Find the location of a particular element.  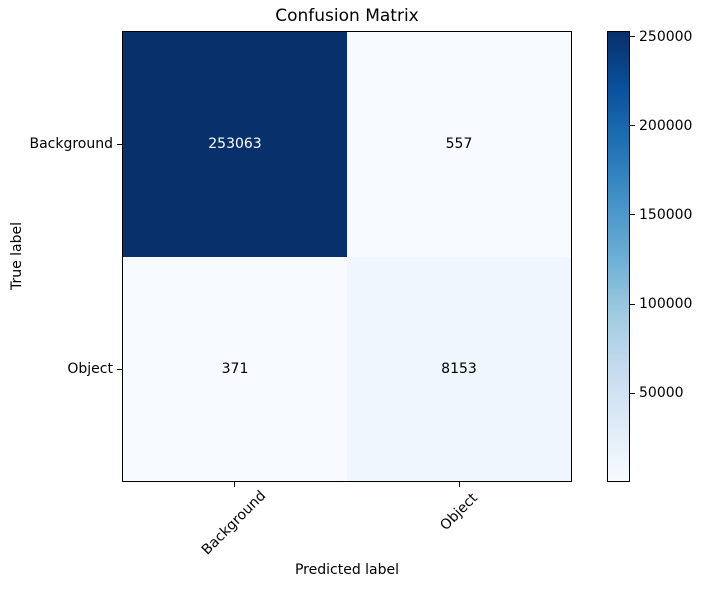

x-tick-label-background: Background is located at coordinates (234, 523).